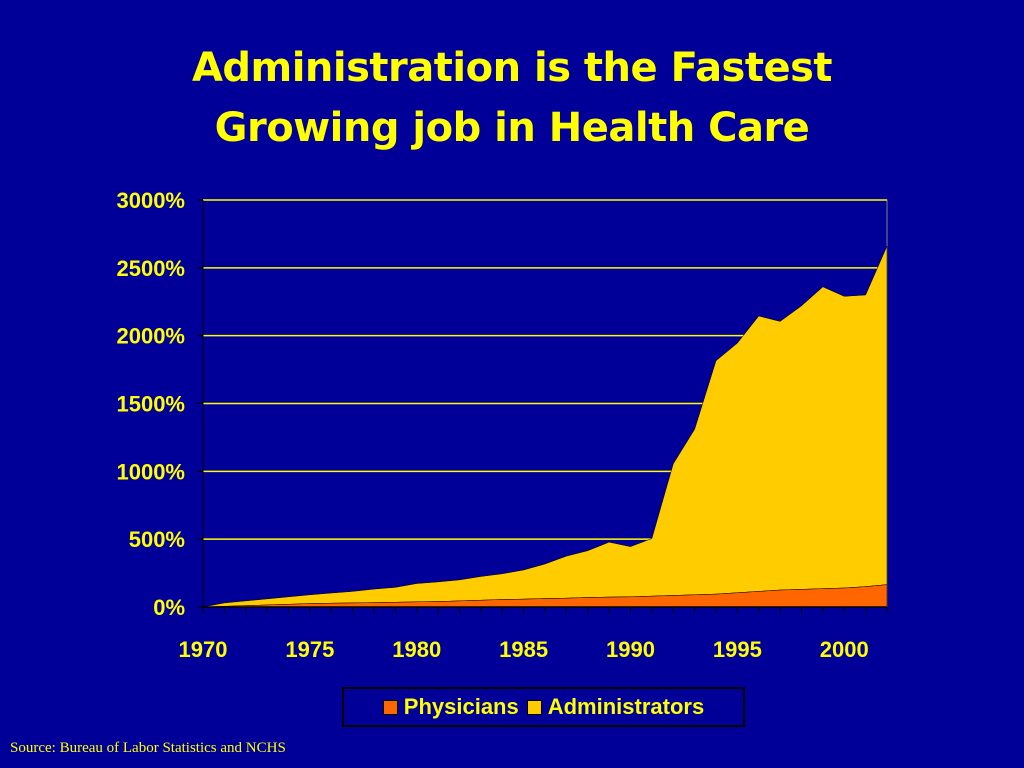 Image resolution: width=1024 pixels, height=768 pixels. What do you see at coordinates (150, 471) in the screenshot?
I see `y-tick-label: 1000%` at bounding box center [150, 471].